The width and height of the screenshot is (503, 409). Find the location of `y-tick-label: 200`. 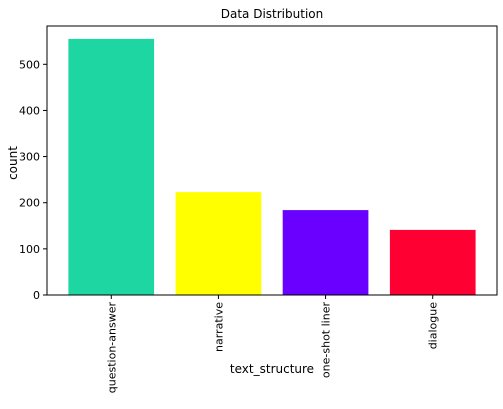

y-tick-label: 200 is located at coordinates (29, 203).